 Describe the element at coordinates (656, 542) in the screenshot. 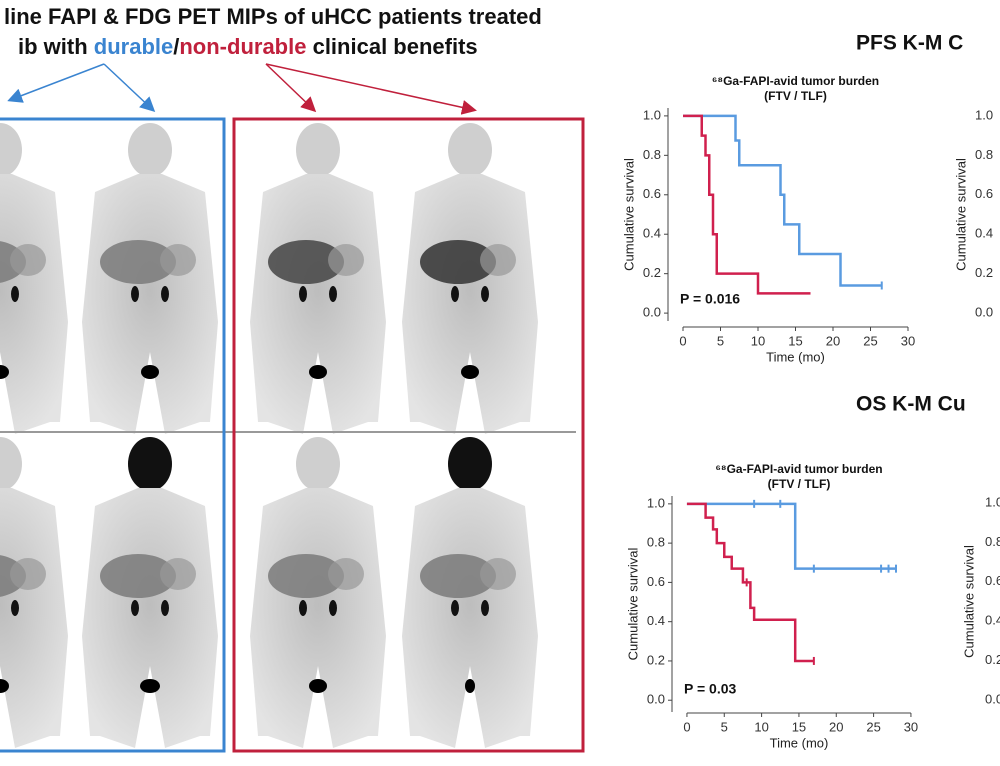

I see `y-tick-label: 0.8` at that location.